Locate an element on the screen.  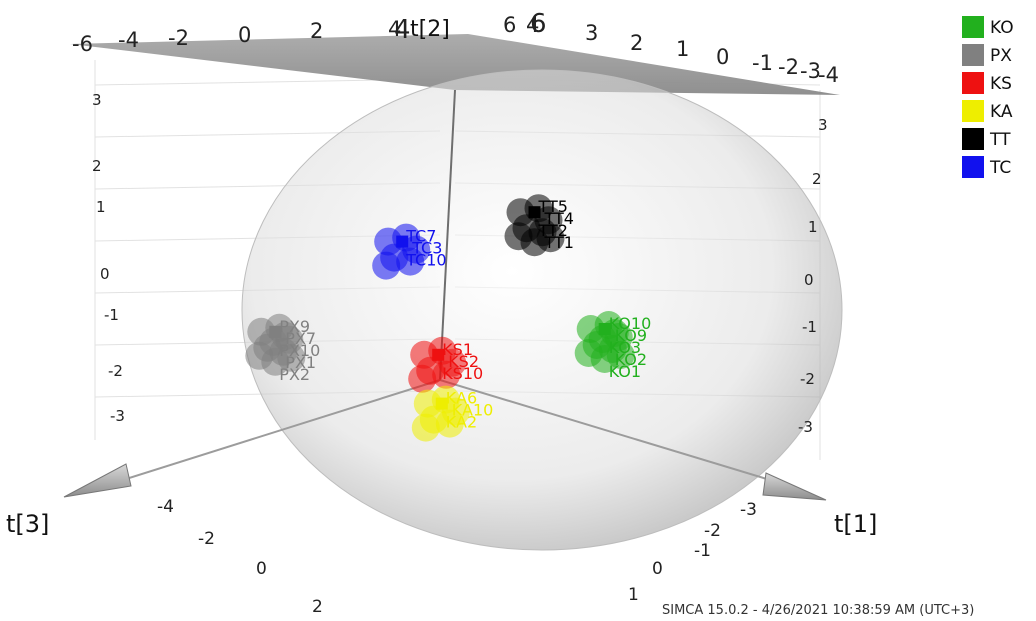
right-floor-tick: 1 is located at coordinates (633, 595).